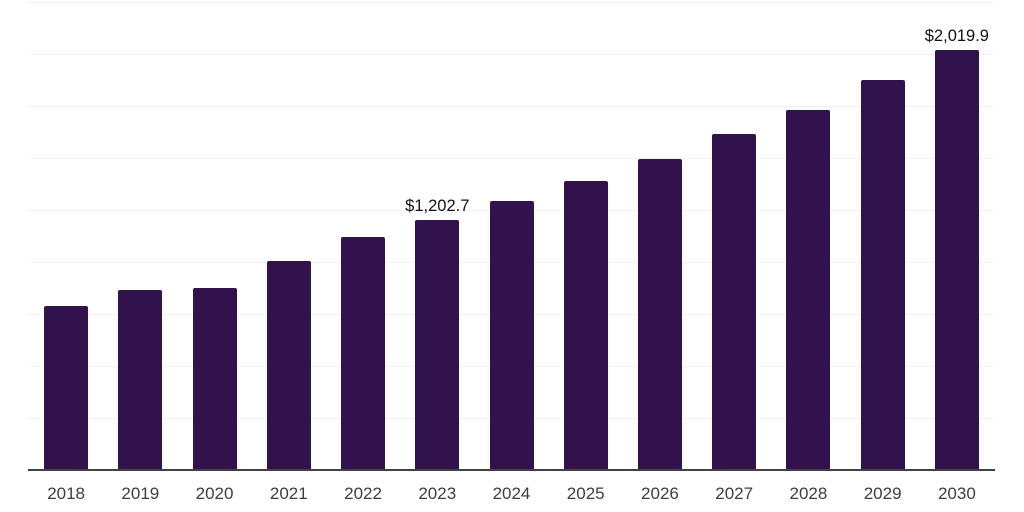 This screenshot has height=512, width=1024. I want to click on x-axis-tick-label-2025: 2025, so click(585, 493).